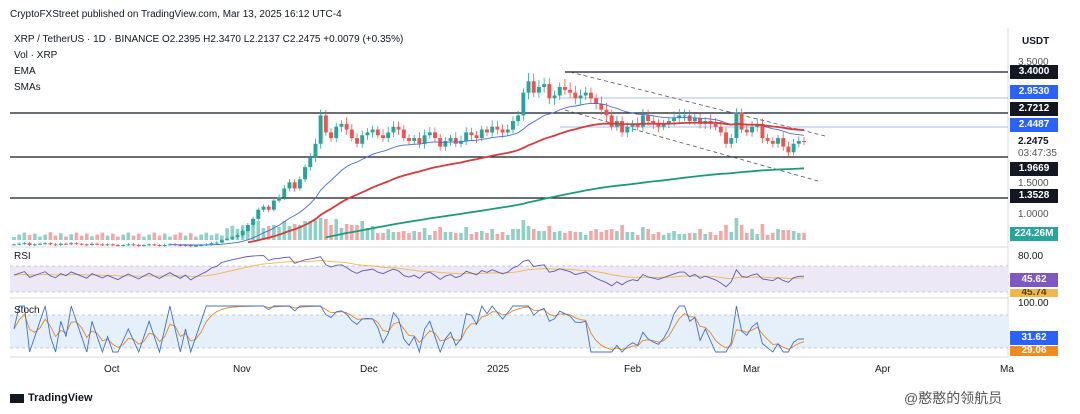  Describe the element at coordinates (1034, 125) in the screenshot. I see `price-tag-2448: 2.4487` at that location.